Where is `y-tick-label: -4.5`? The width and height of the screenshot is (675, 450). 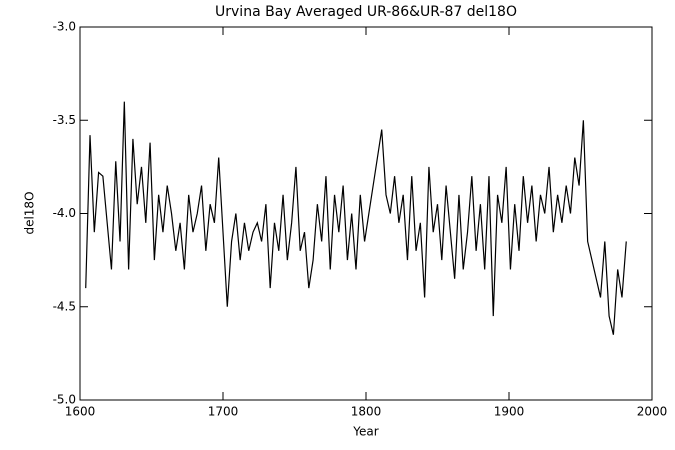 y-tick-label: -4.5 is located at coordinates (64, 306).